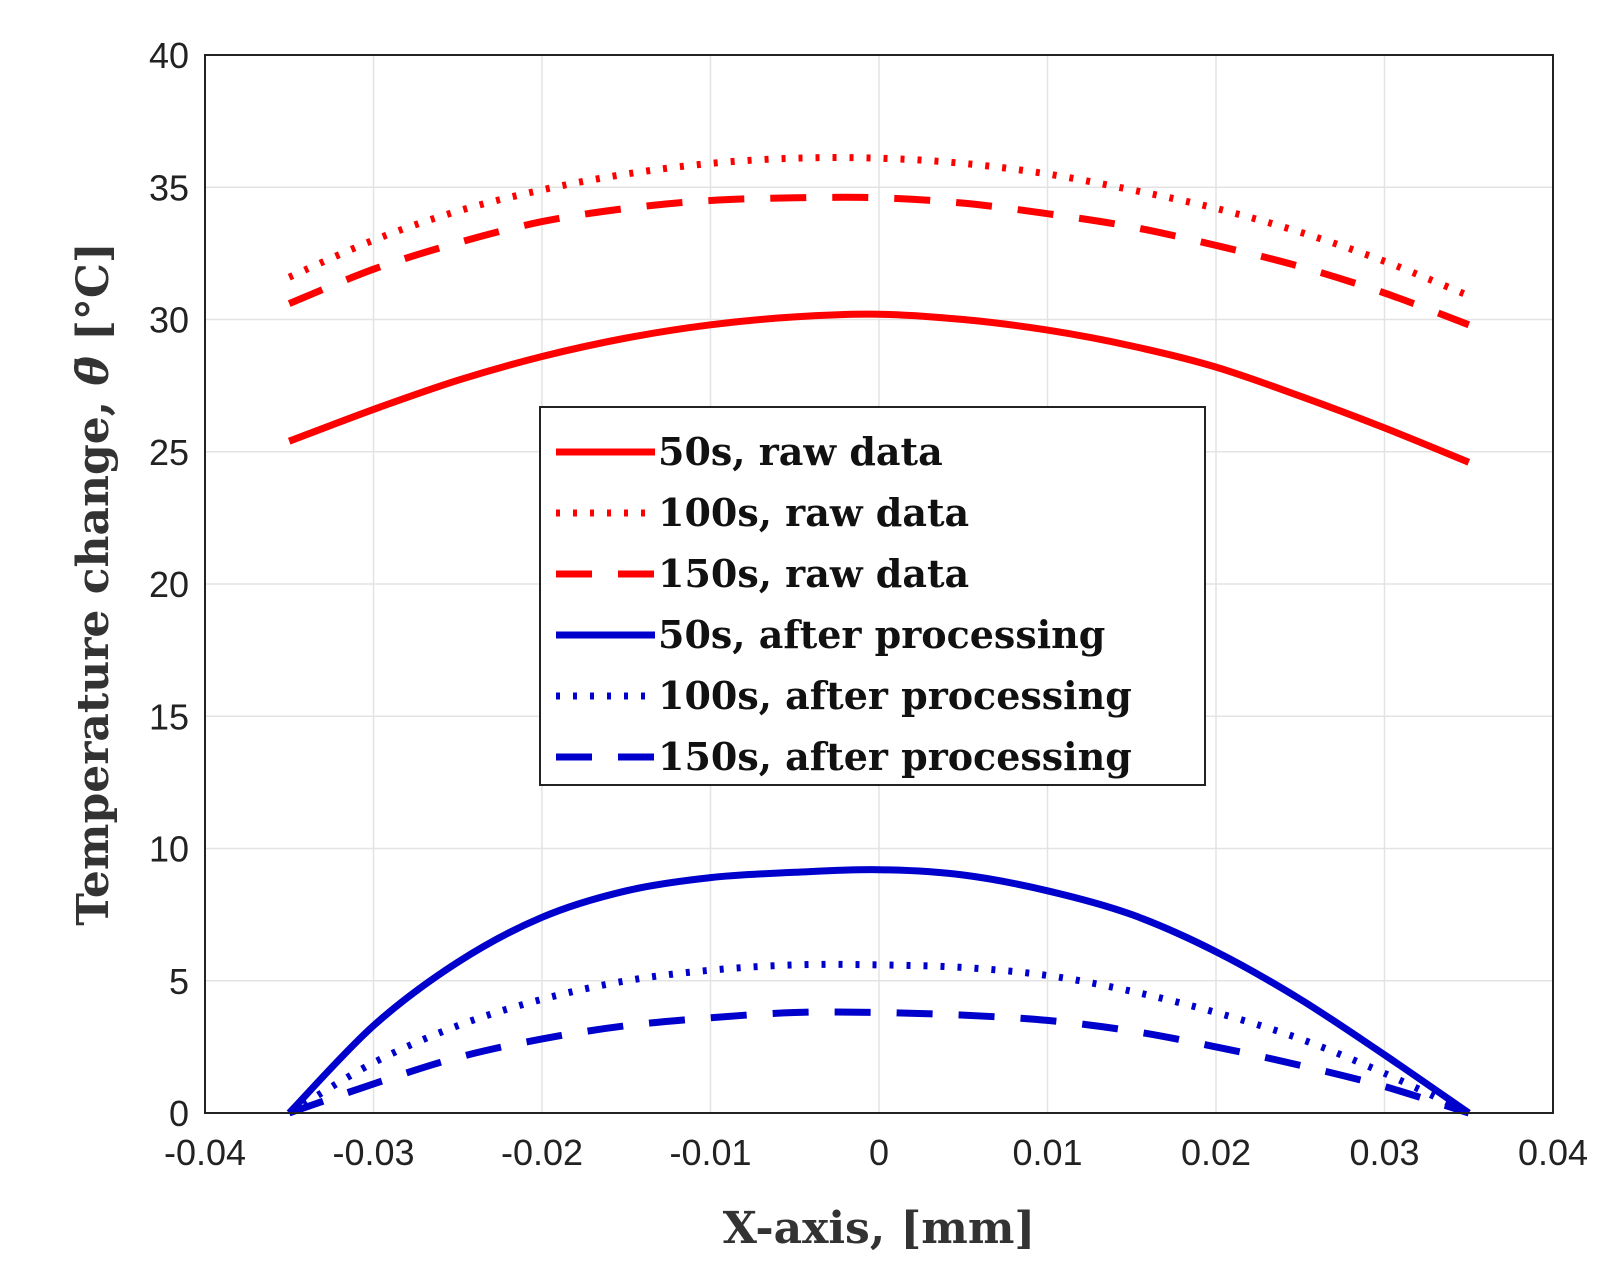 The height and width of the screenshot is (1275, 1619). I want to click on y-axis-title-symbol: θ̄, so click(93, 371).